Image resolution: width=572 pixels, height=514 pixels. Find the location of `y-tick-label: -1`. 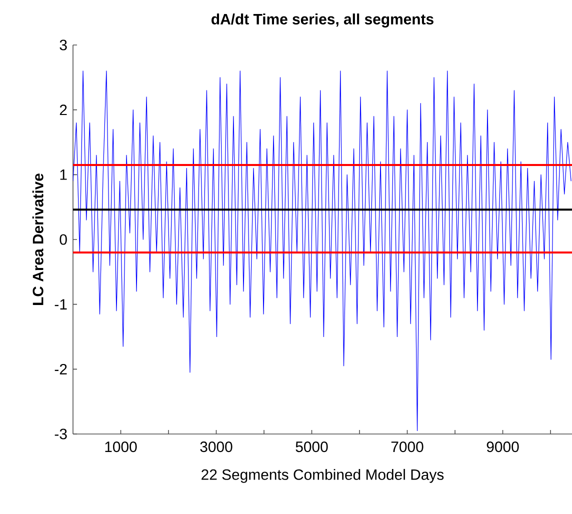

y-tick-label: -1 is located at coordinates (60, 304).